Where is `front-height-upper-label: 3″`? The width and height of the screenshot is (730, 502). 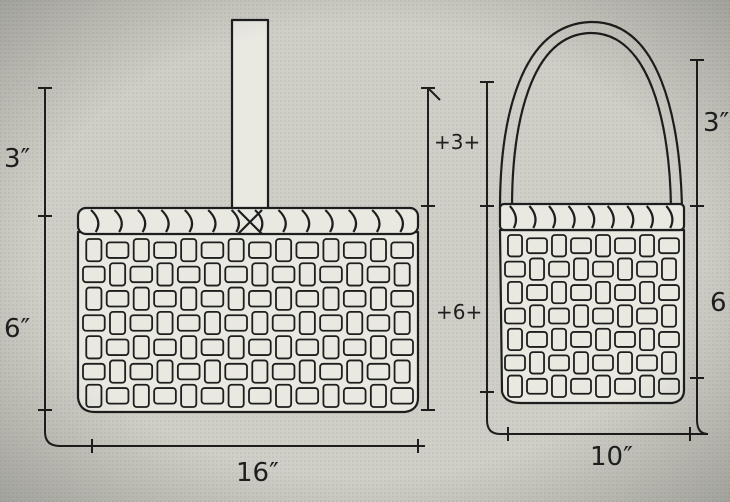 front-height-upper-label: 3″ is located at coordinates (17, 159).